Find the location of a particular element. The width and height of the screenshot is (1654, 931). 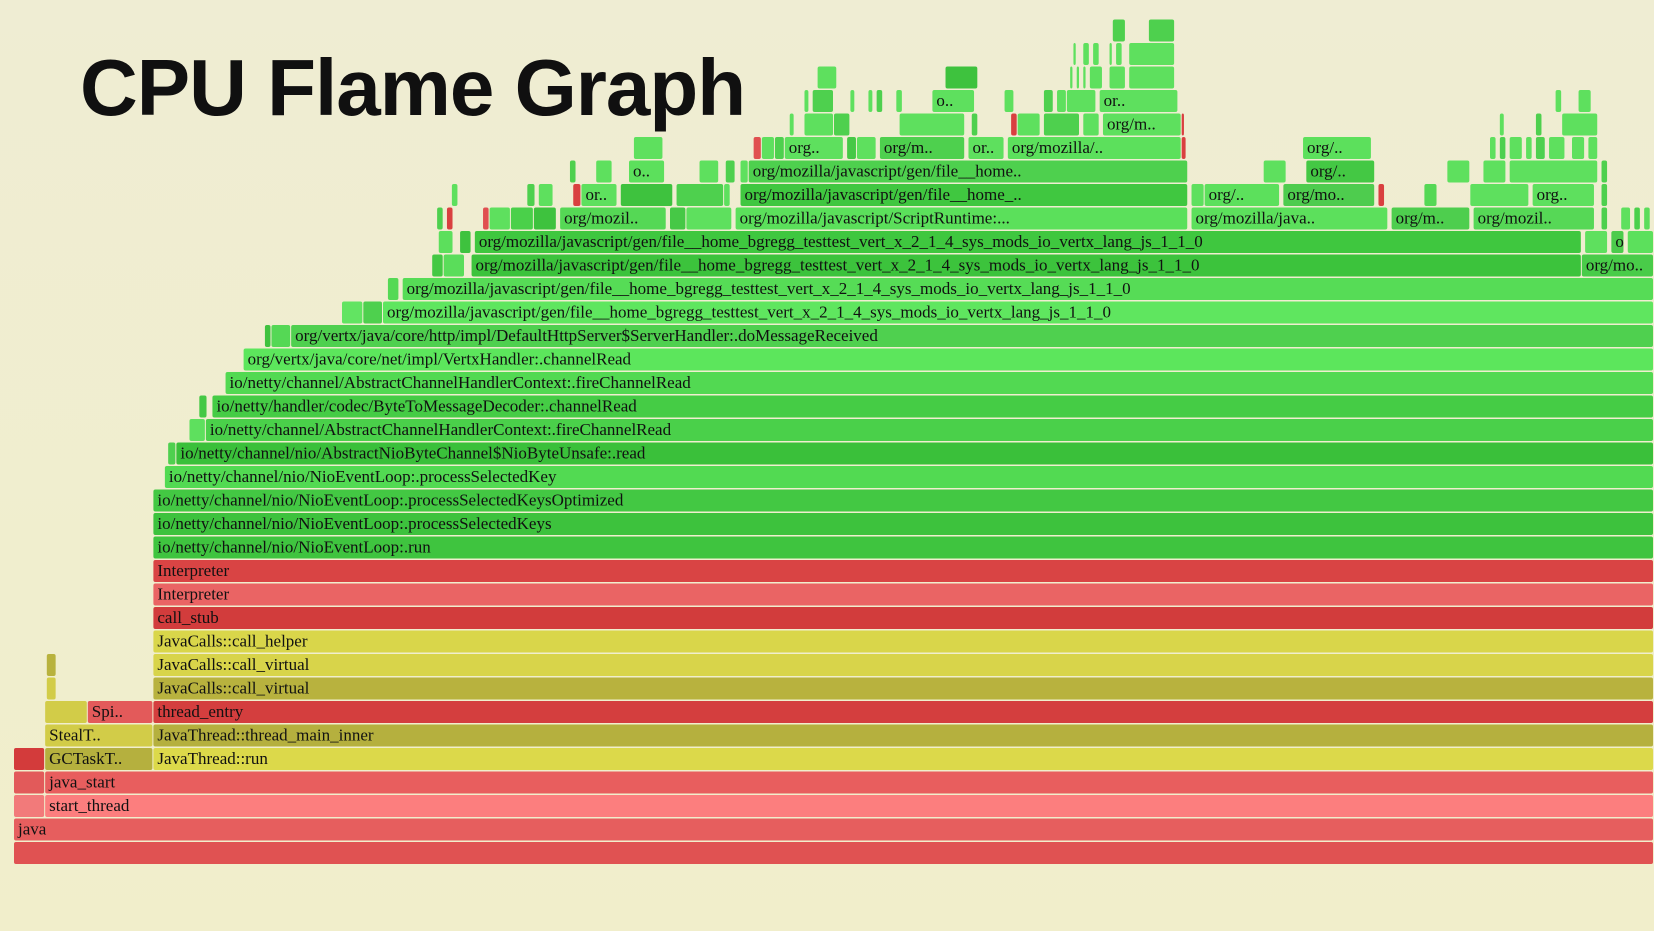

flame-frame: Interpreter is located at coordinates (903, 594).